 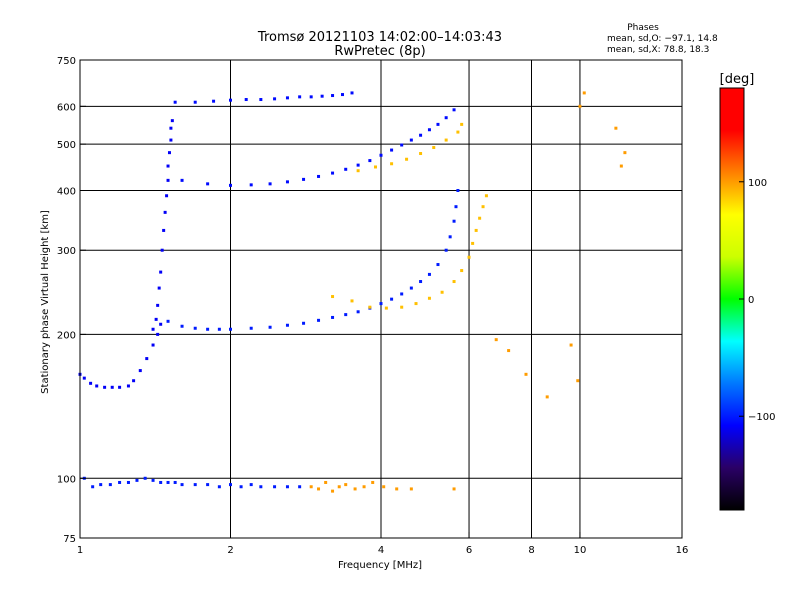 What do you see at coordinates (379, 37) in the screenshot?
I see `chart-title: Tromsø 20121103 14:02:00–14:03:43` at bounding box center [379, 37].